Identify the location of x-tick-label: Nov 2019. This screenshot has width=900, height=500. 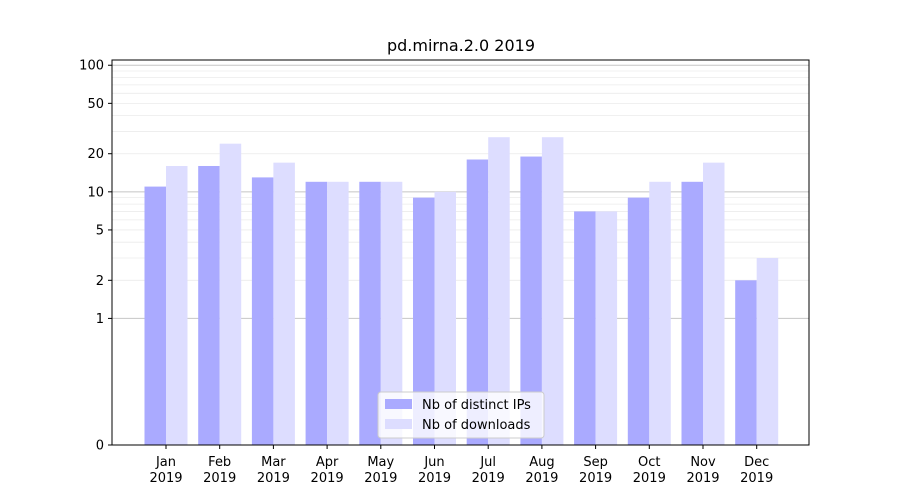
(702, 470).